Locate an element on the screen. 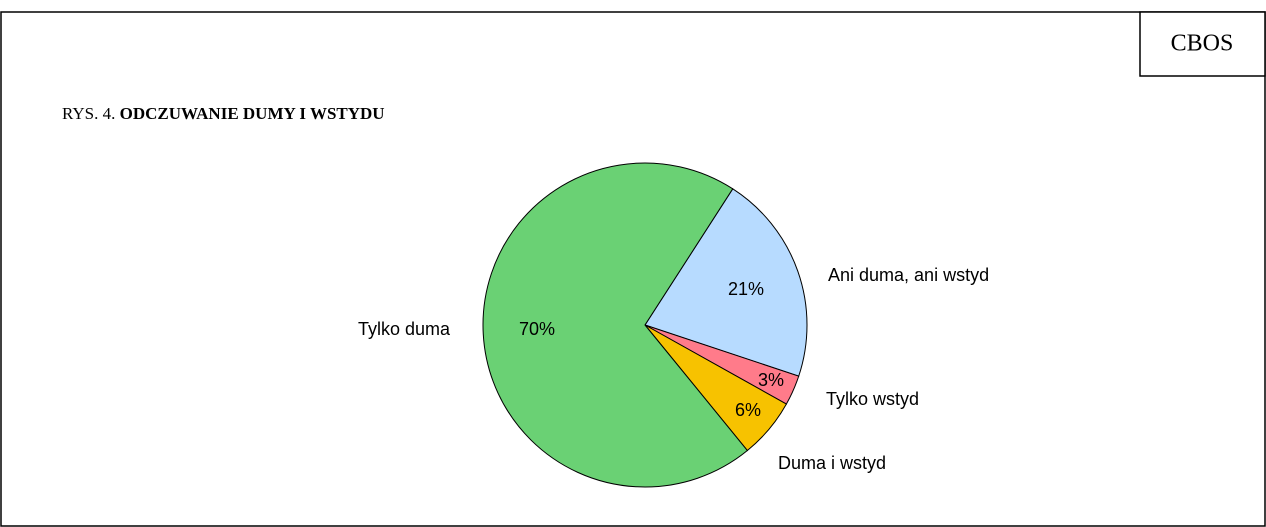  title-prefix: RYS. 4. is located at coordinates (88, 113).